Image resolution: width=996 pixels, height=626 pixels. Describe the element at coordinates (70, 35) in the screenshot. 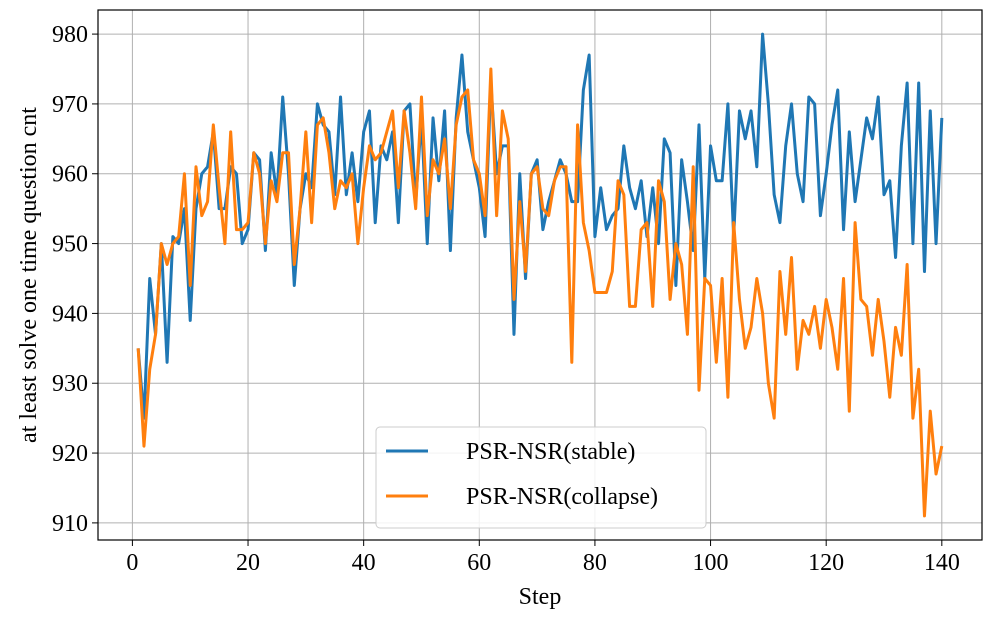

I see `y-tick-label: 980` at that location.